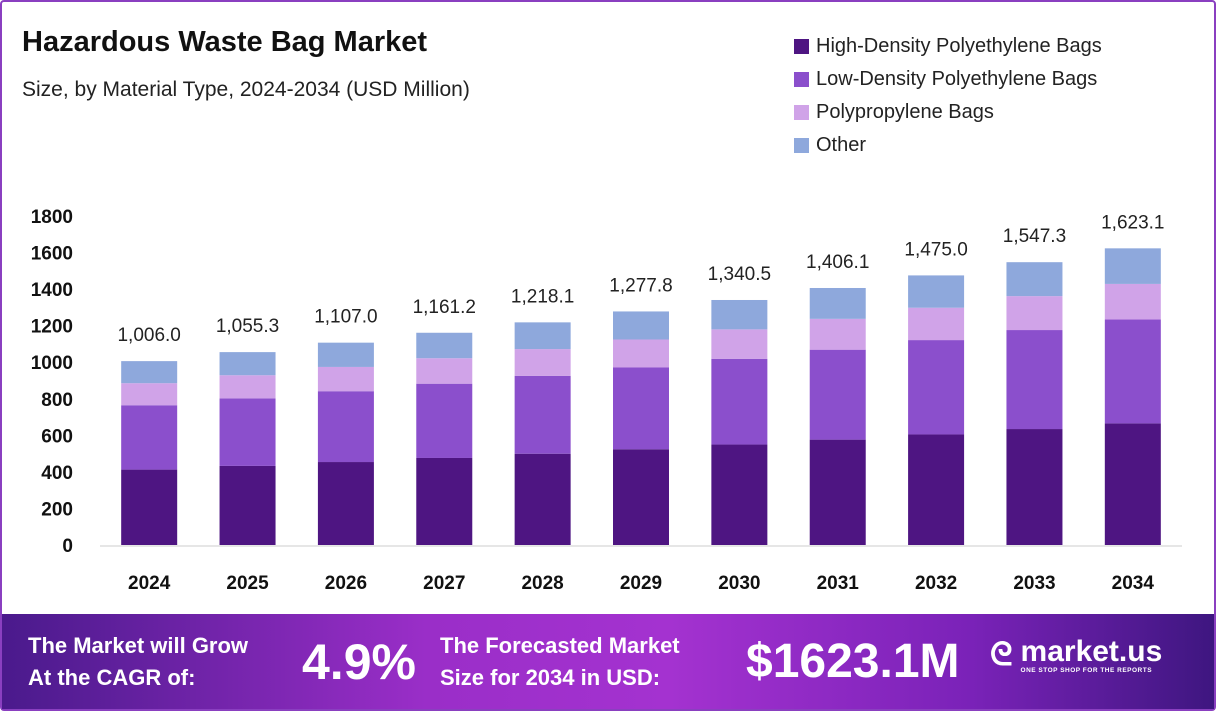  Describe the element at coordinates (444, 307) in the screenshot. I see `total-label: 1,161.2` at that location.